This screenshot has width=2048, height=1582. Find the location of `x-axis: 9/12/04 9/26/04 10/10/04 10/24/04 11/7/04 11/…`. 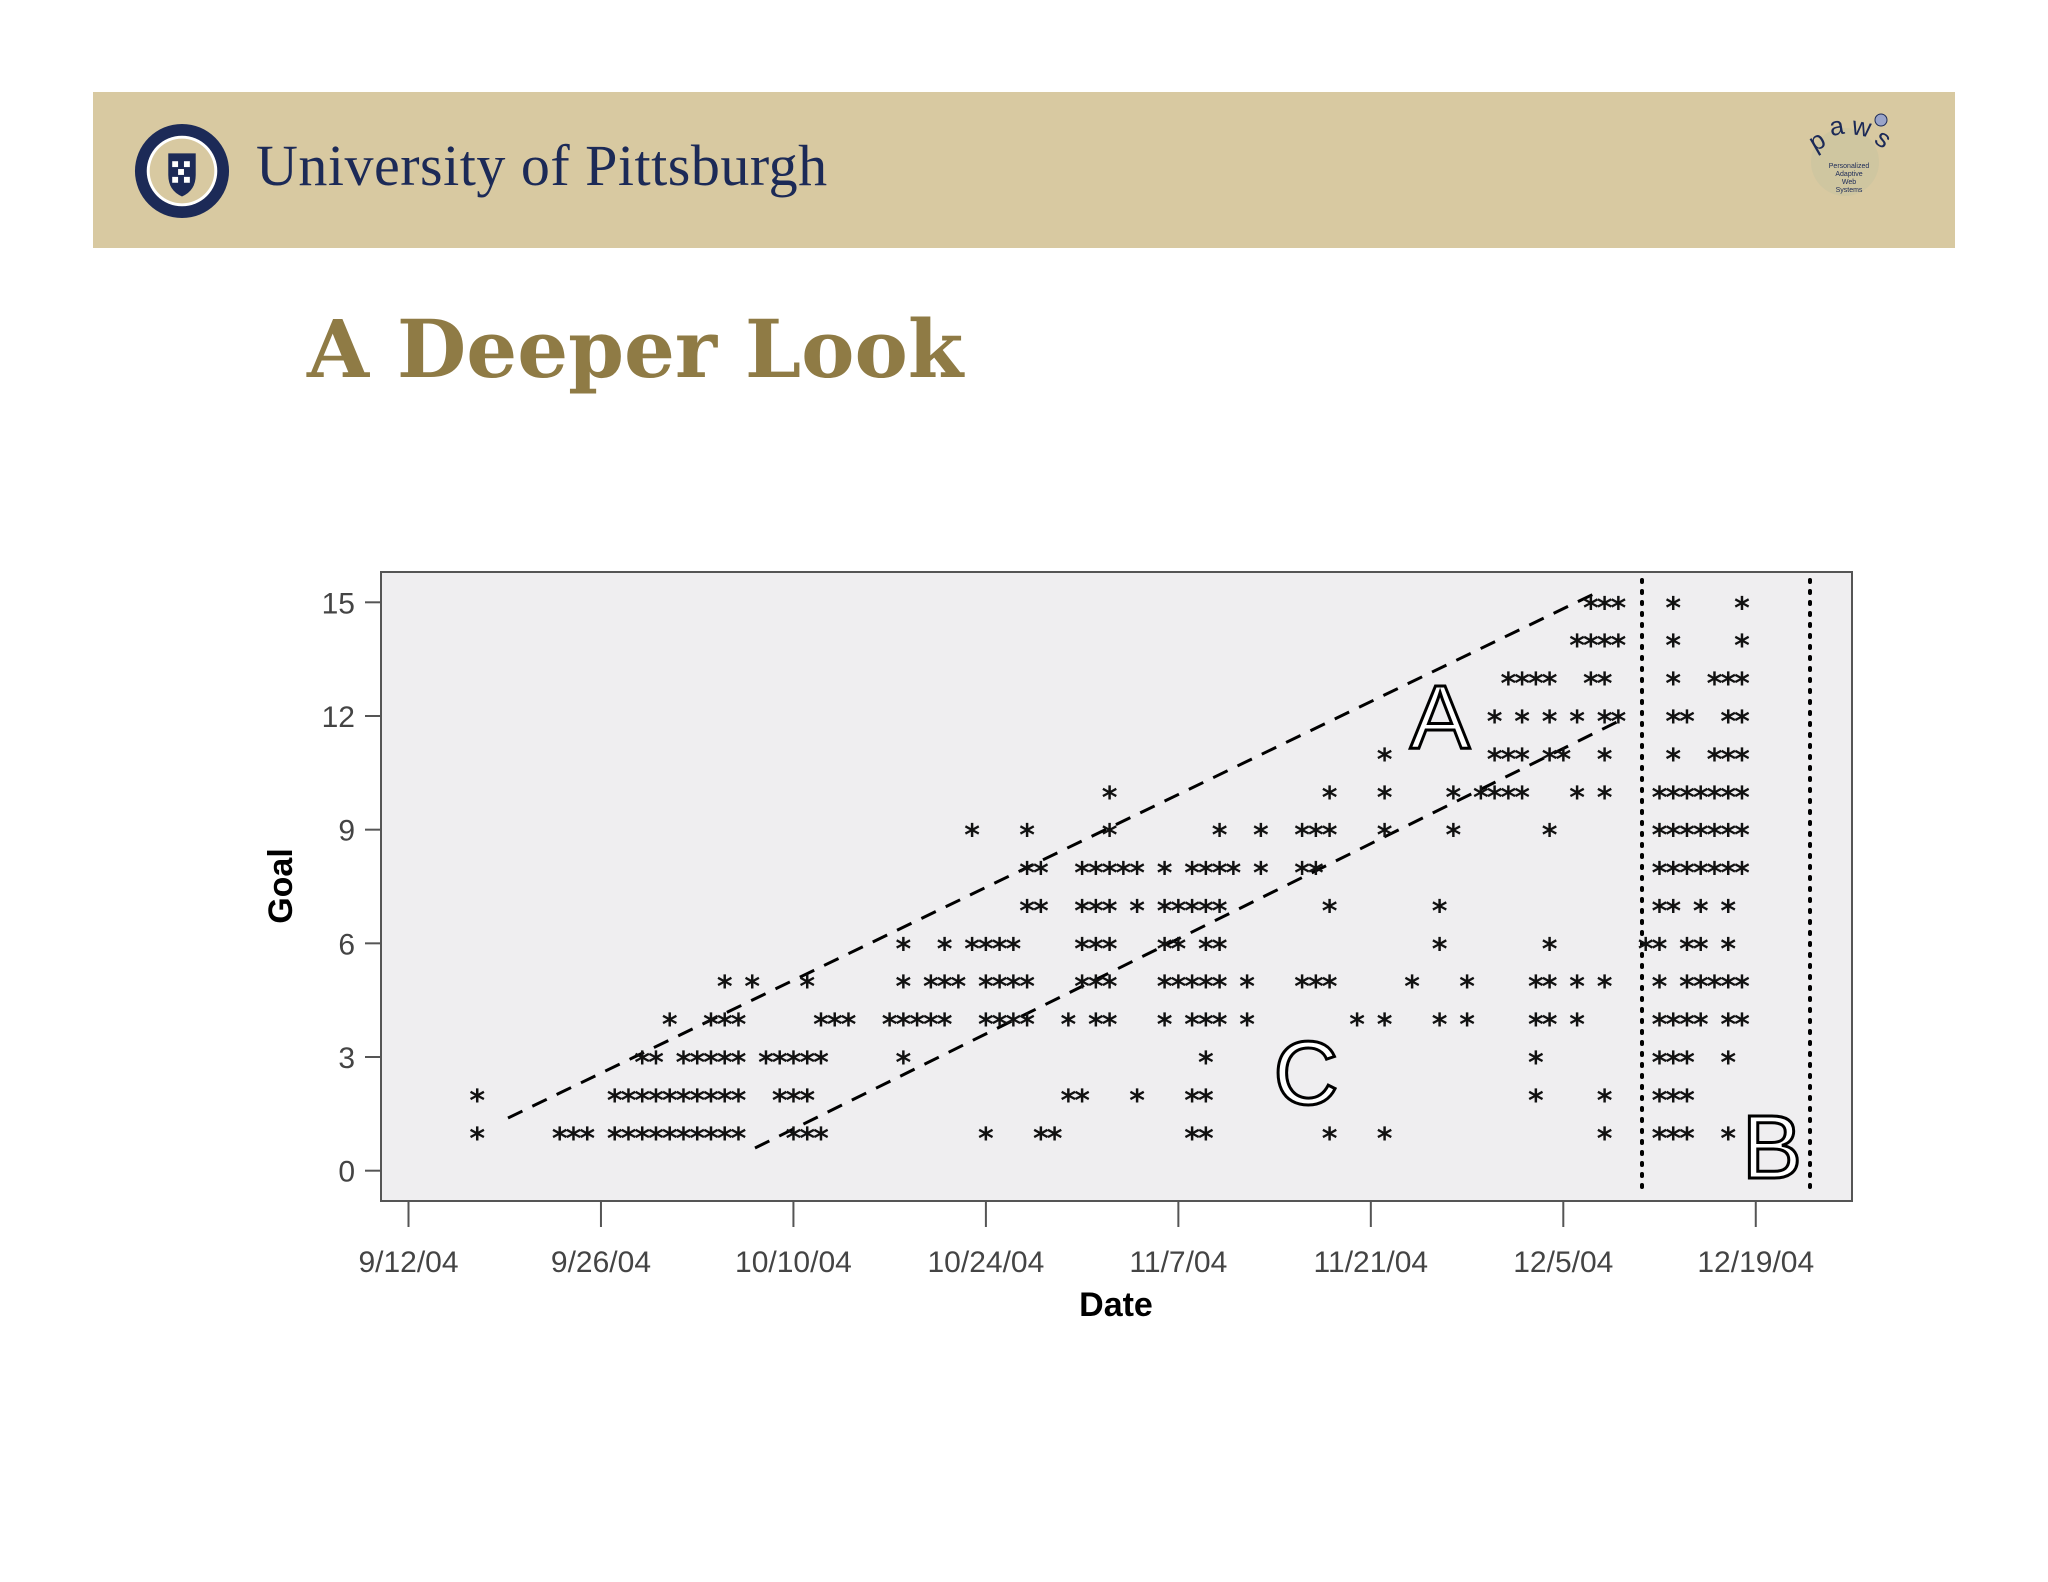

x-axis: 9/12/04 9/26/04 10/10/04 10/24/04 11/7/04 11/… is located at coordinates (1086, 1240).